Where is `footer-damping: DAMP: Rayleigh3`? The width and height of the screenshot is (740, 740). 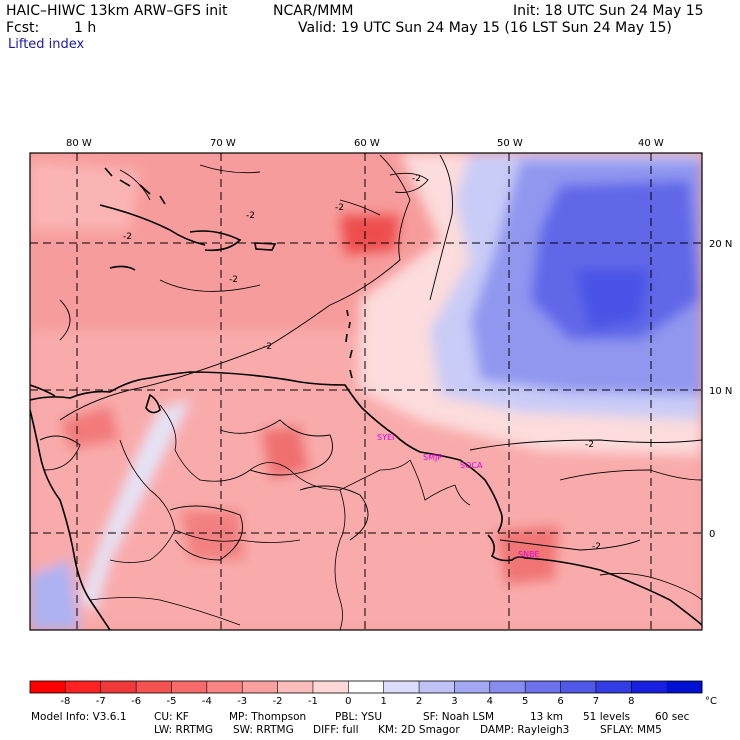 footer-damping: DAMP: Rayleigh3 is located at coordinates (525, 730).